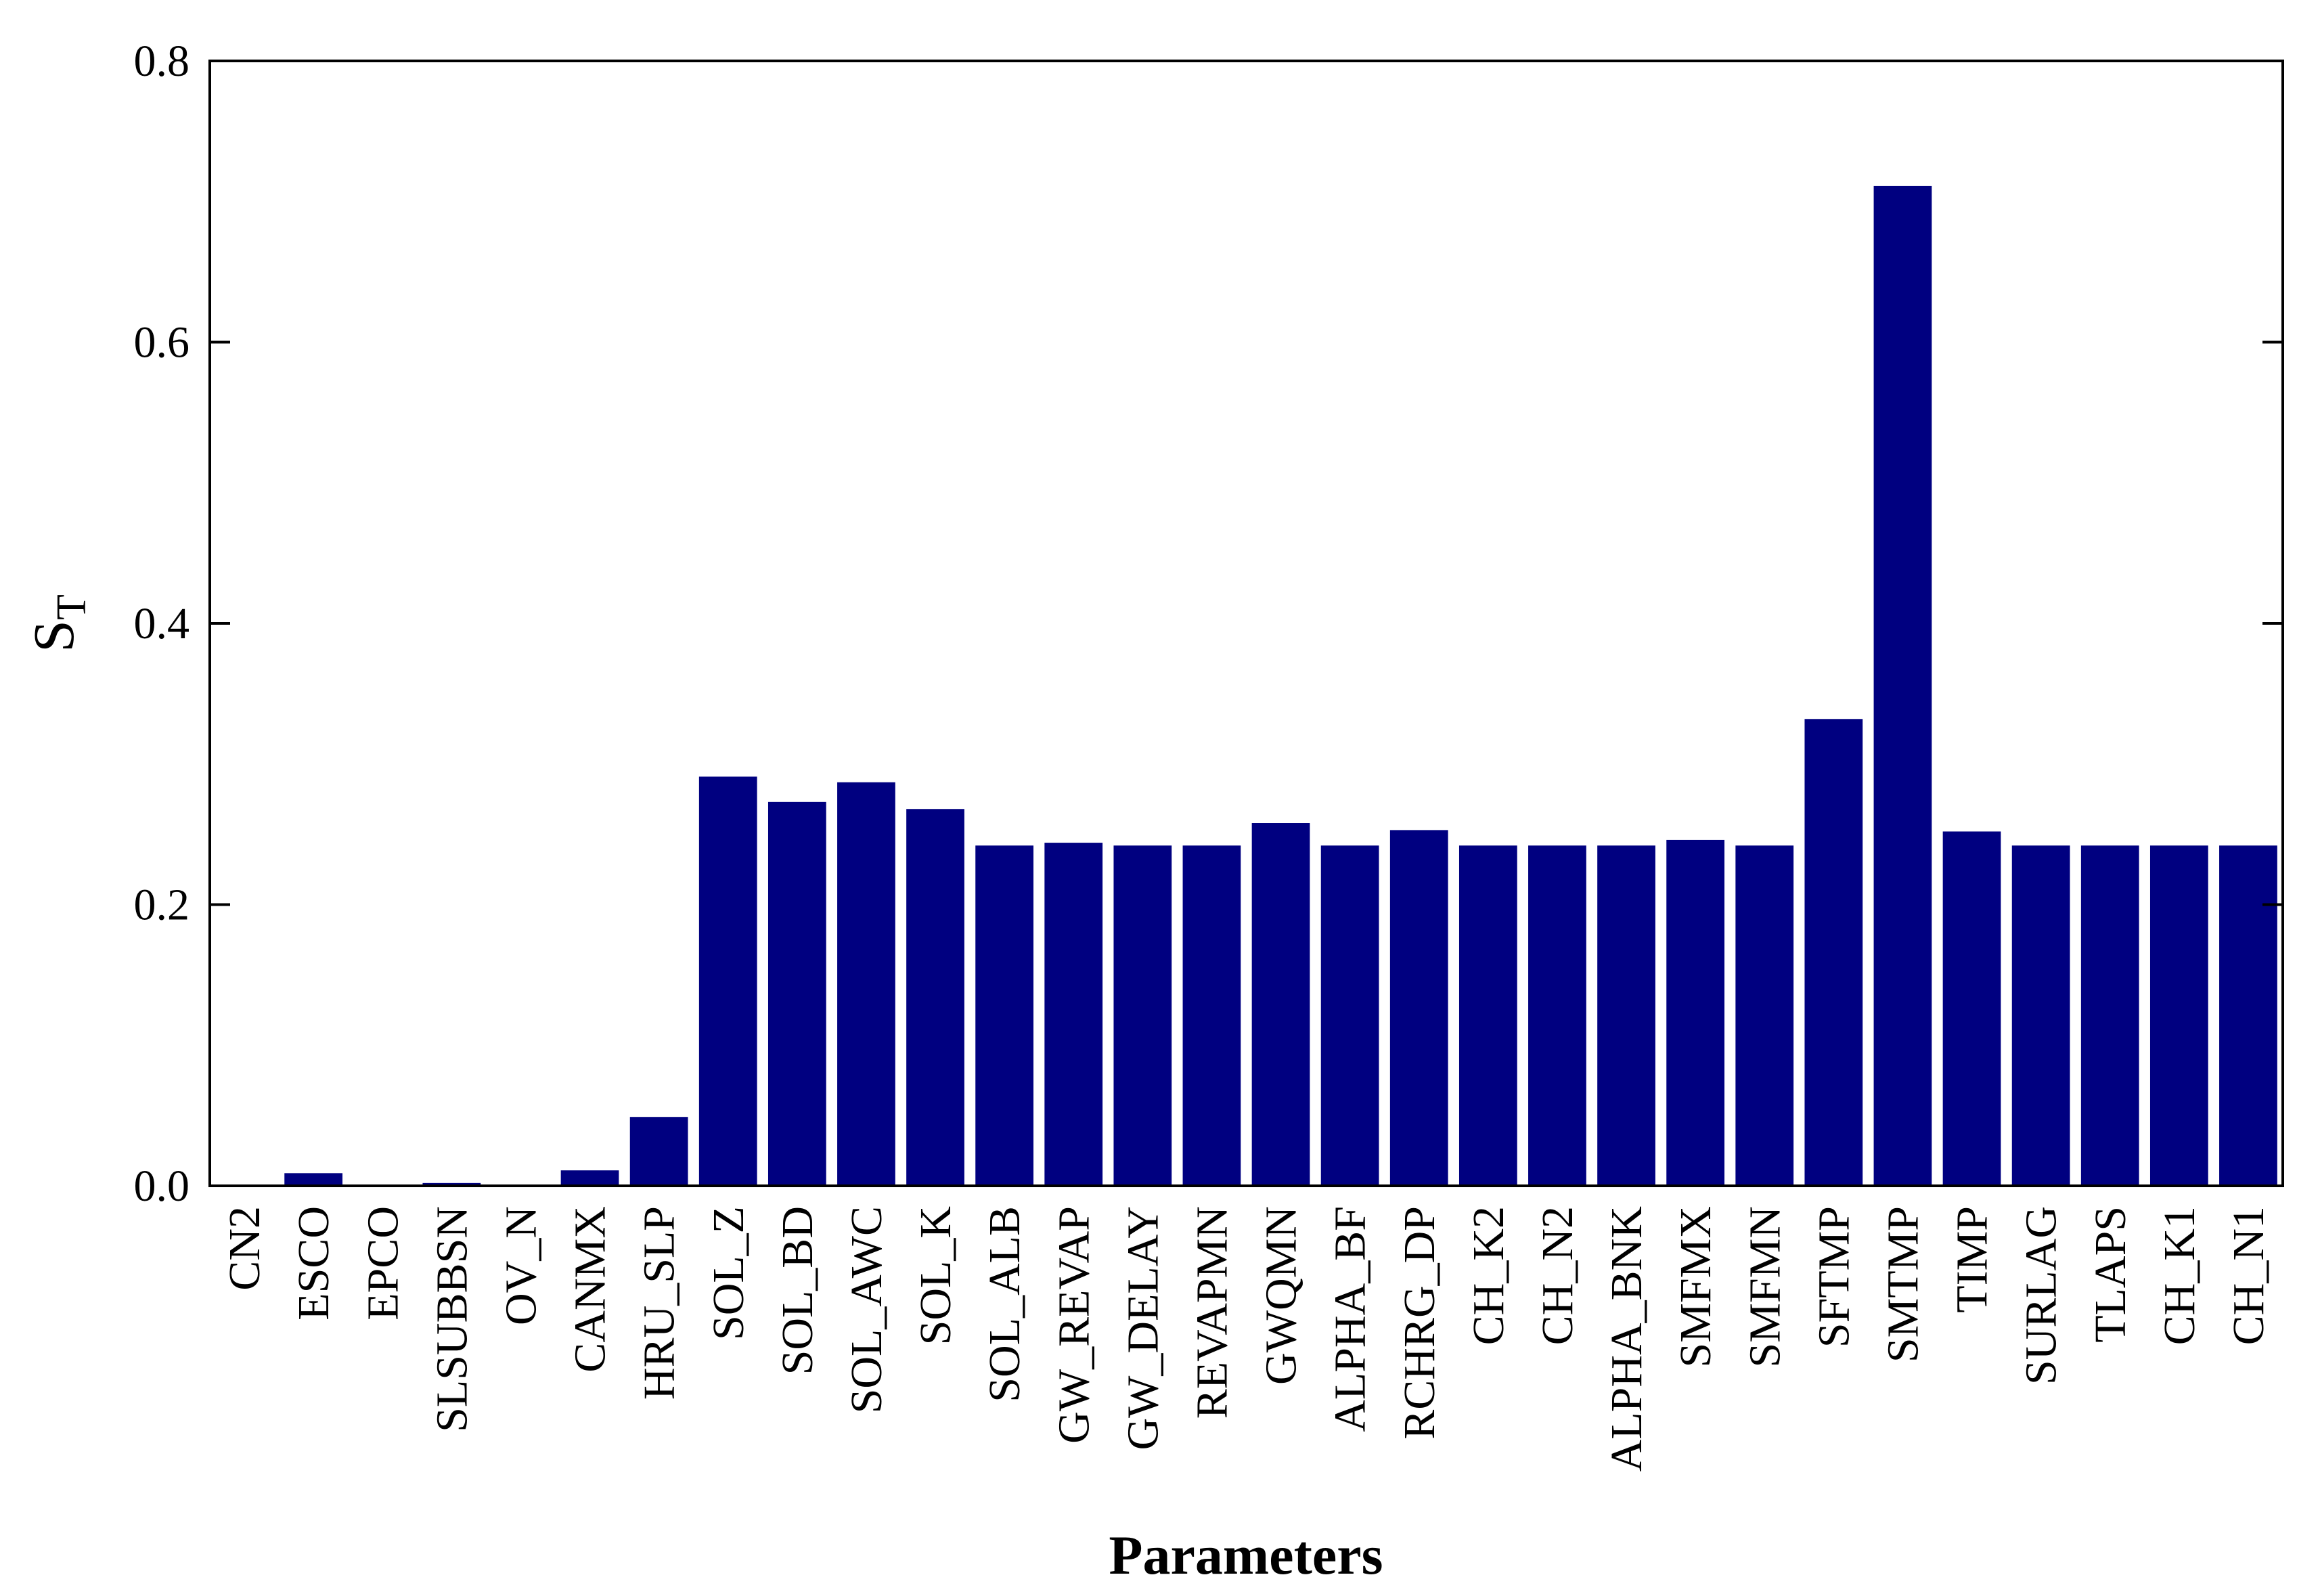 Image resolution: width=2320 pixels, height=1596 pixels. What do you see at coordinates (935, 998) in the screenshot?
I see `bar-sol-k` at bounding box center [935, 998].